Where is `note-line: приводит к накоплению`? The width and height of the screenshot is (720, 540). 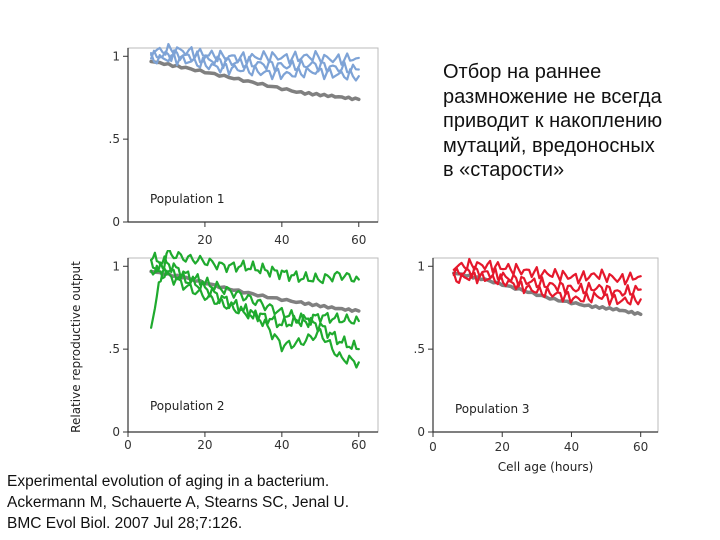 note-line: приводит к накоплению is located at coordinates (553, 121).